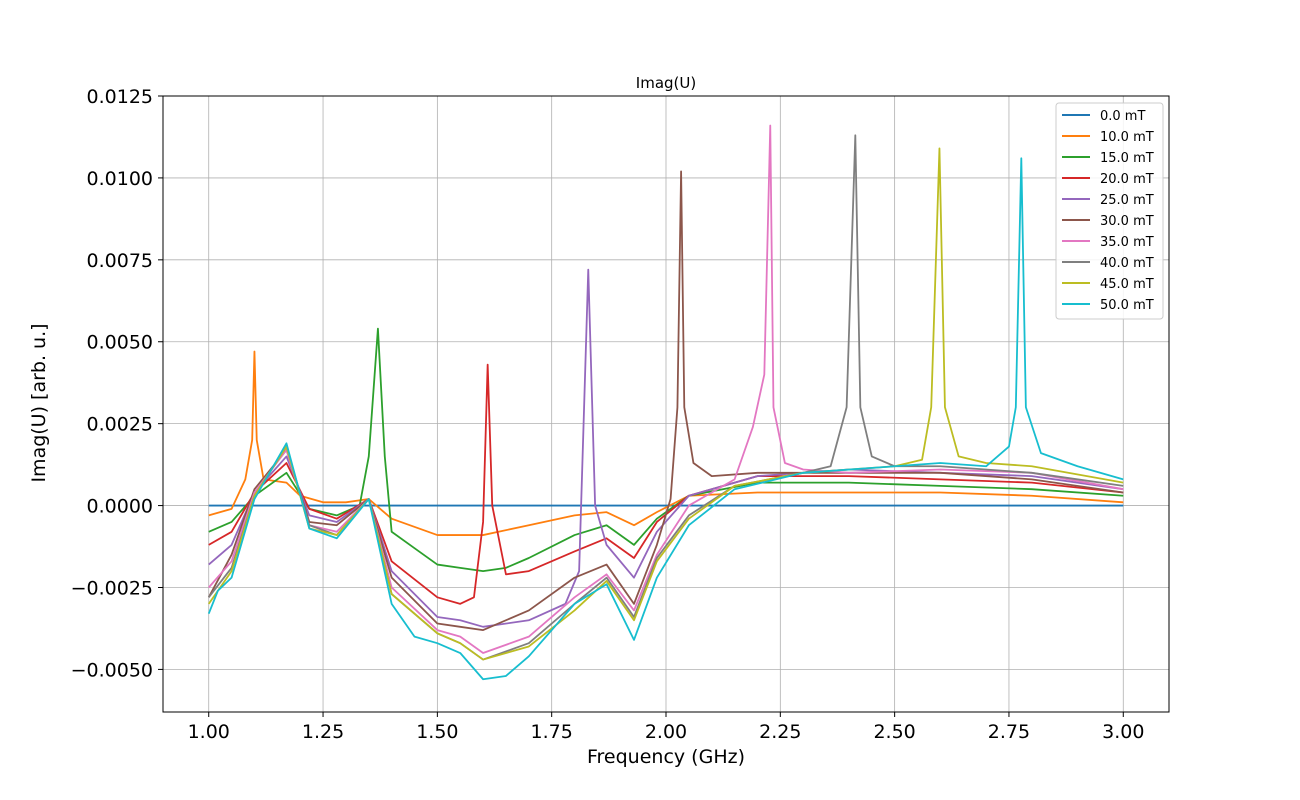 The image size is (1300, 800). I want to click on legend-entry: 0.0 mT, so click(1122, 116).